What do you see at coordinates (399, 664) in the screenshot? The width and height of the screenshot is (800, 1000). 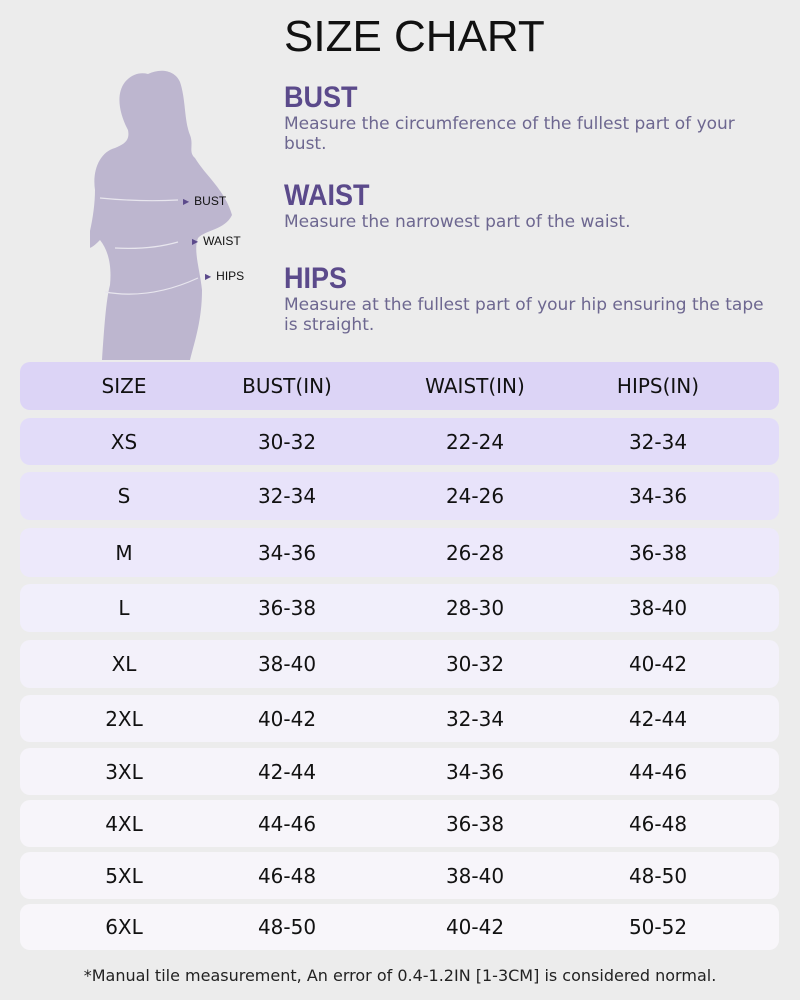 I see `table-row: XL 38-40 30-32 40-42` at bounding box center [399, 664].